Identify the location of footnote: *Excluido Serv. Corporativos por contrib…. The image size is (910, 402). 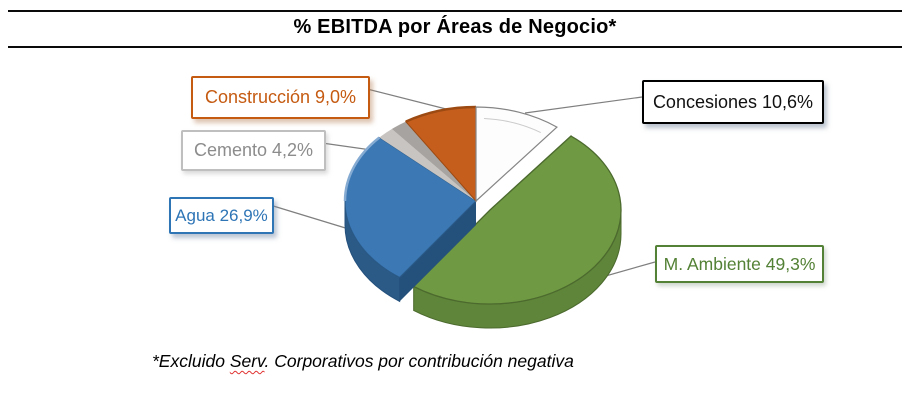
(363, 361).